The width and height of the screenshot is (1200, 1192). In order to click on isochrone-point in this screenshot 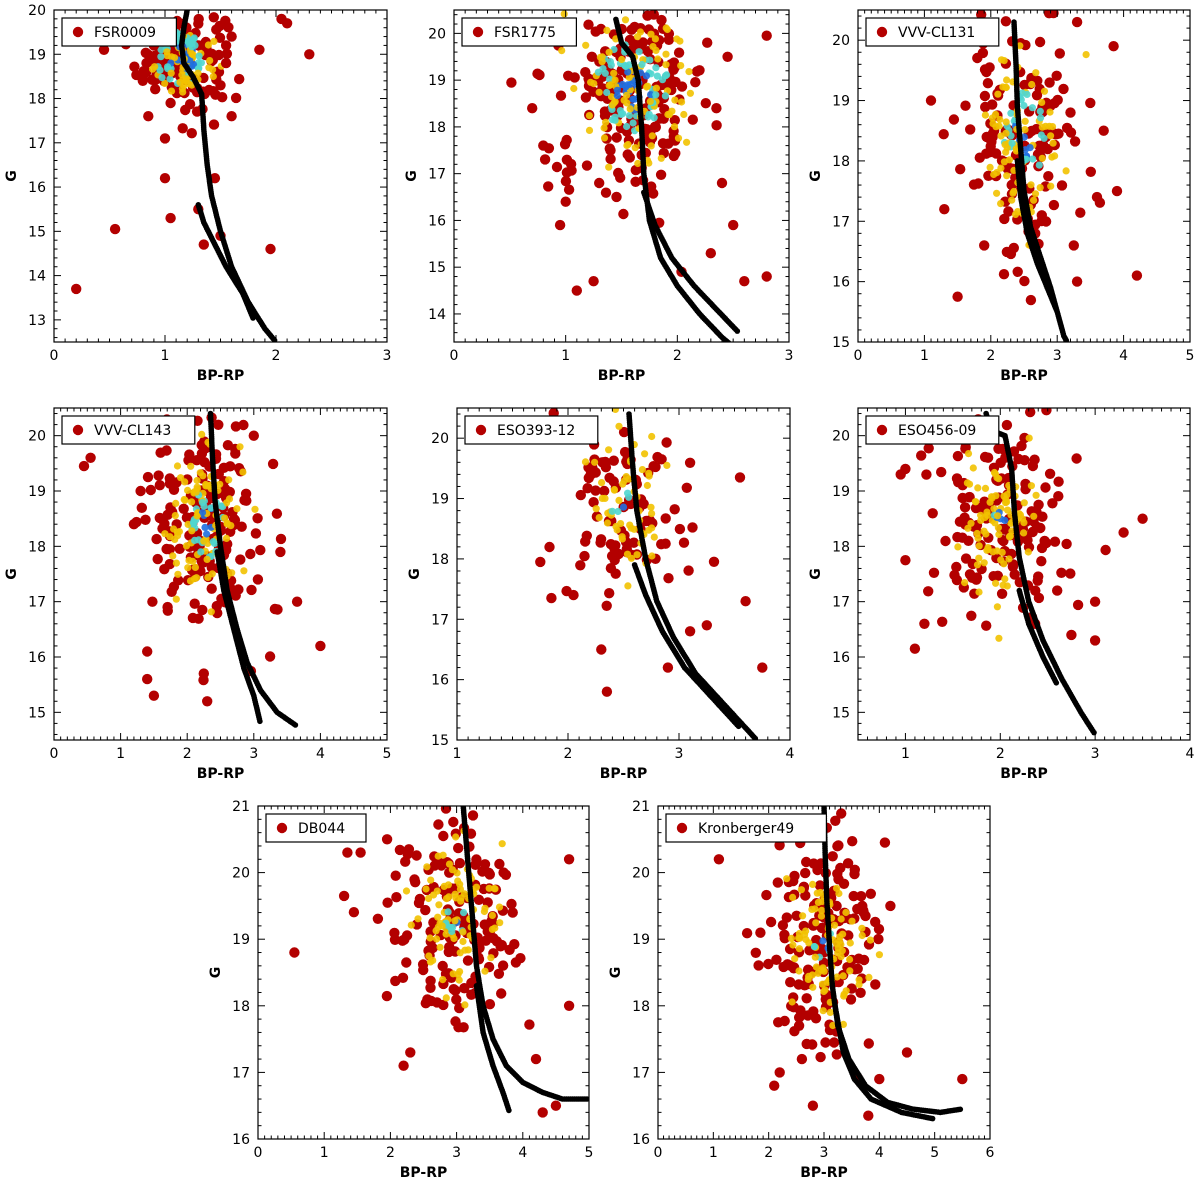, I will do `click(1056, 310)`.